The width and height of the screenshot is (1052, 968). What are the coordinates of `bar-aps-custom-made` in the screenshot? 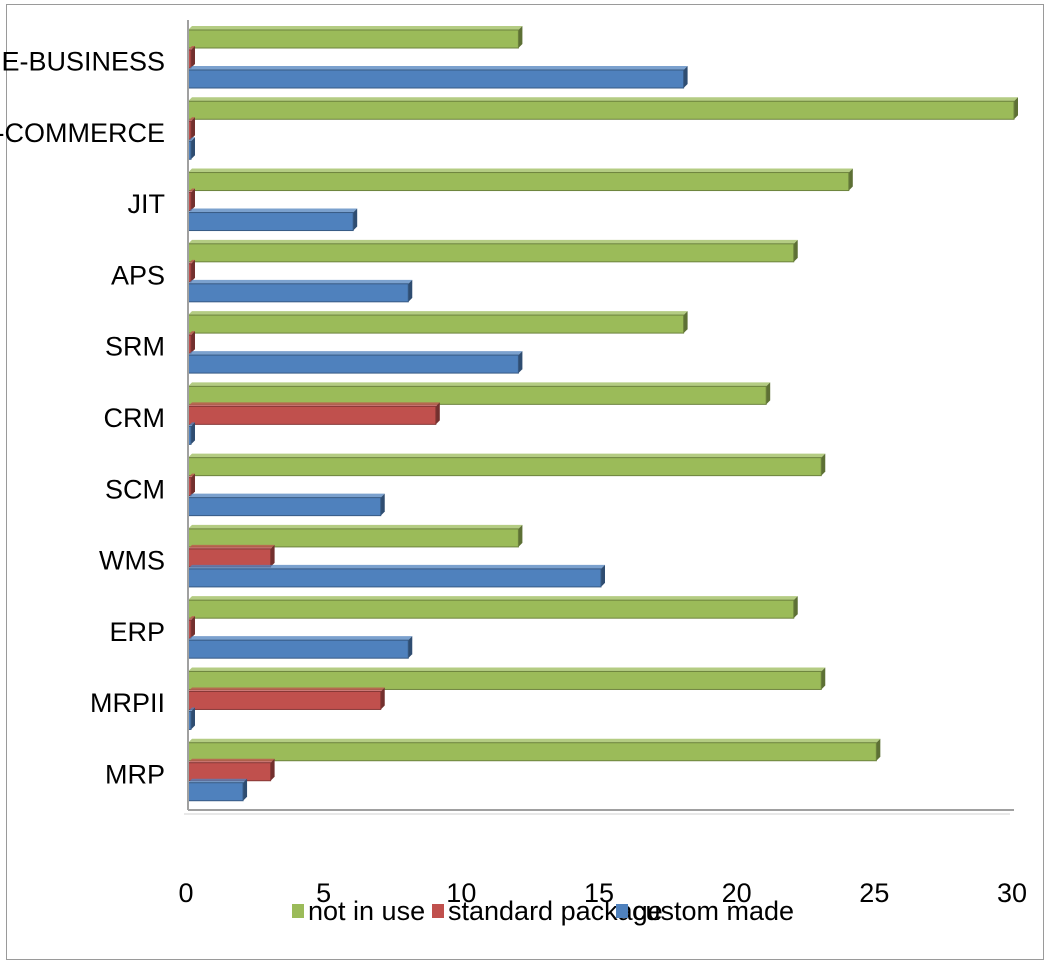 It's located at (300, 291).